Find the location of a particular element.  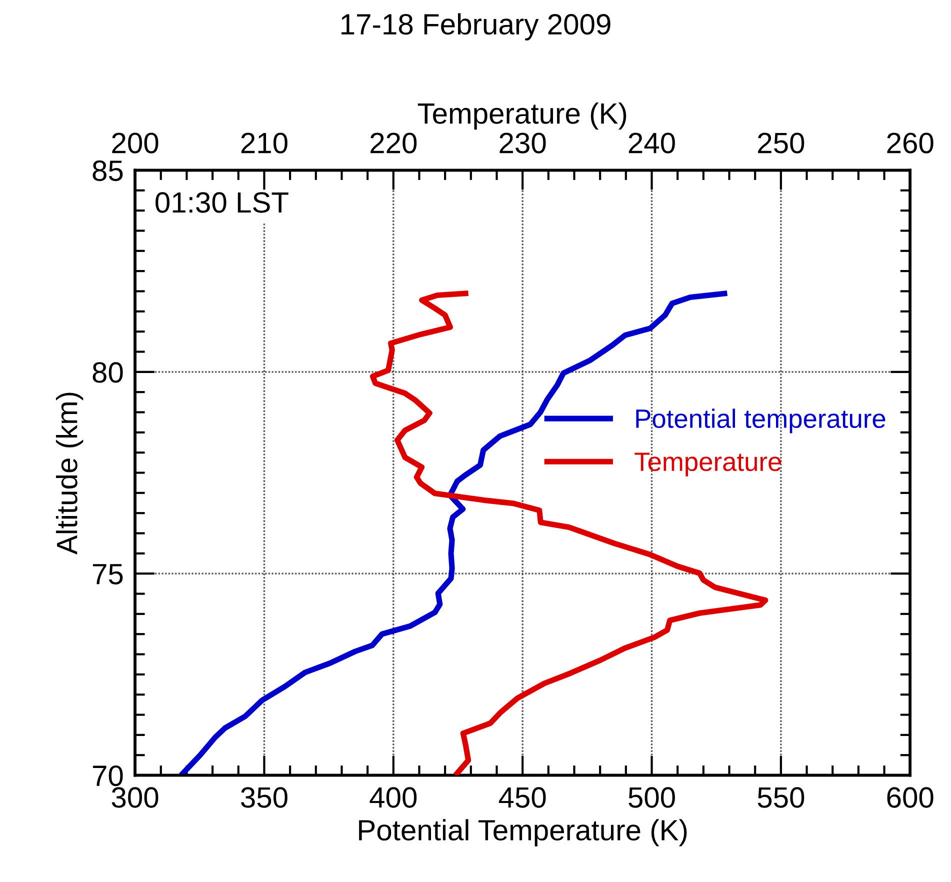

y-axis-title: Altitude (km) is located at coordinates (70, 473).